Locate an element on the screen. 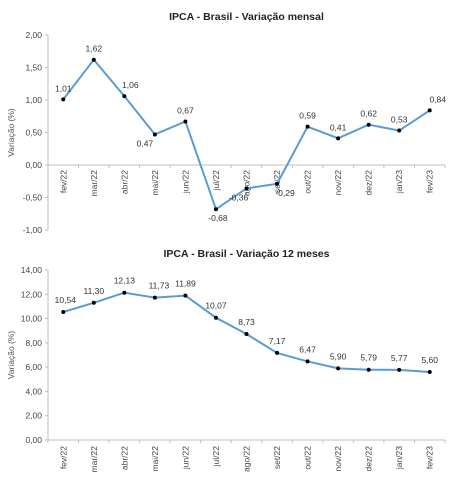  data-label: 11,89 is located at coordinates (185, 284).